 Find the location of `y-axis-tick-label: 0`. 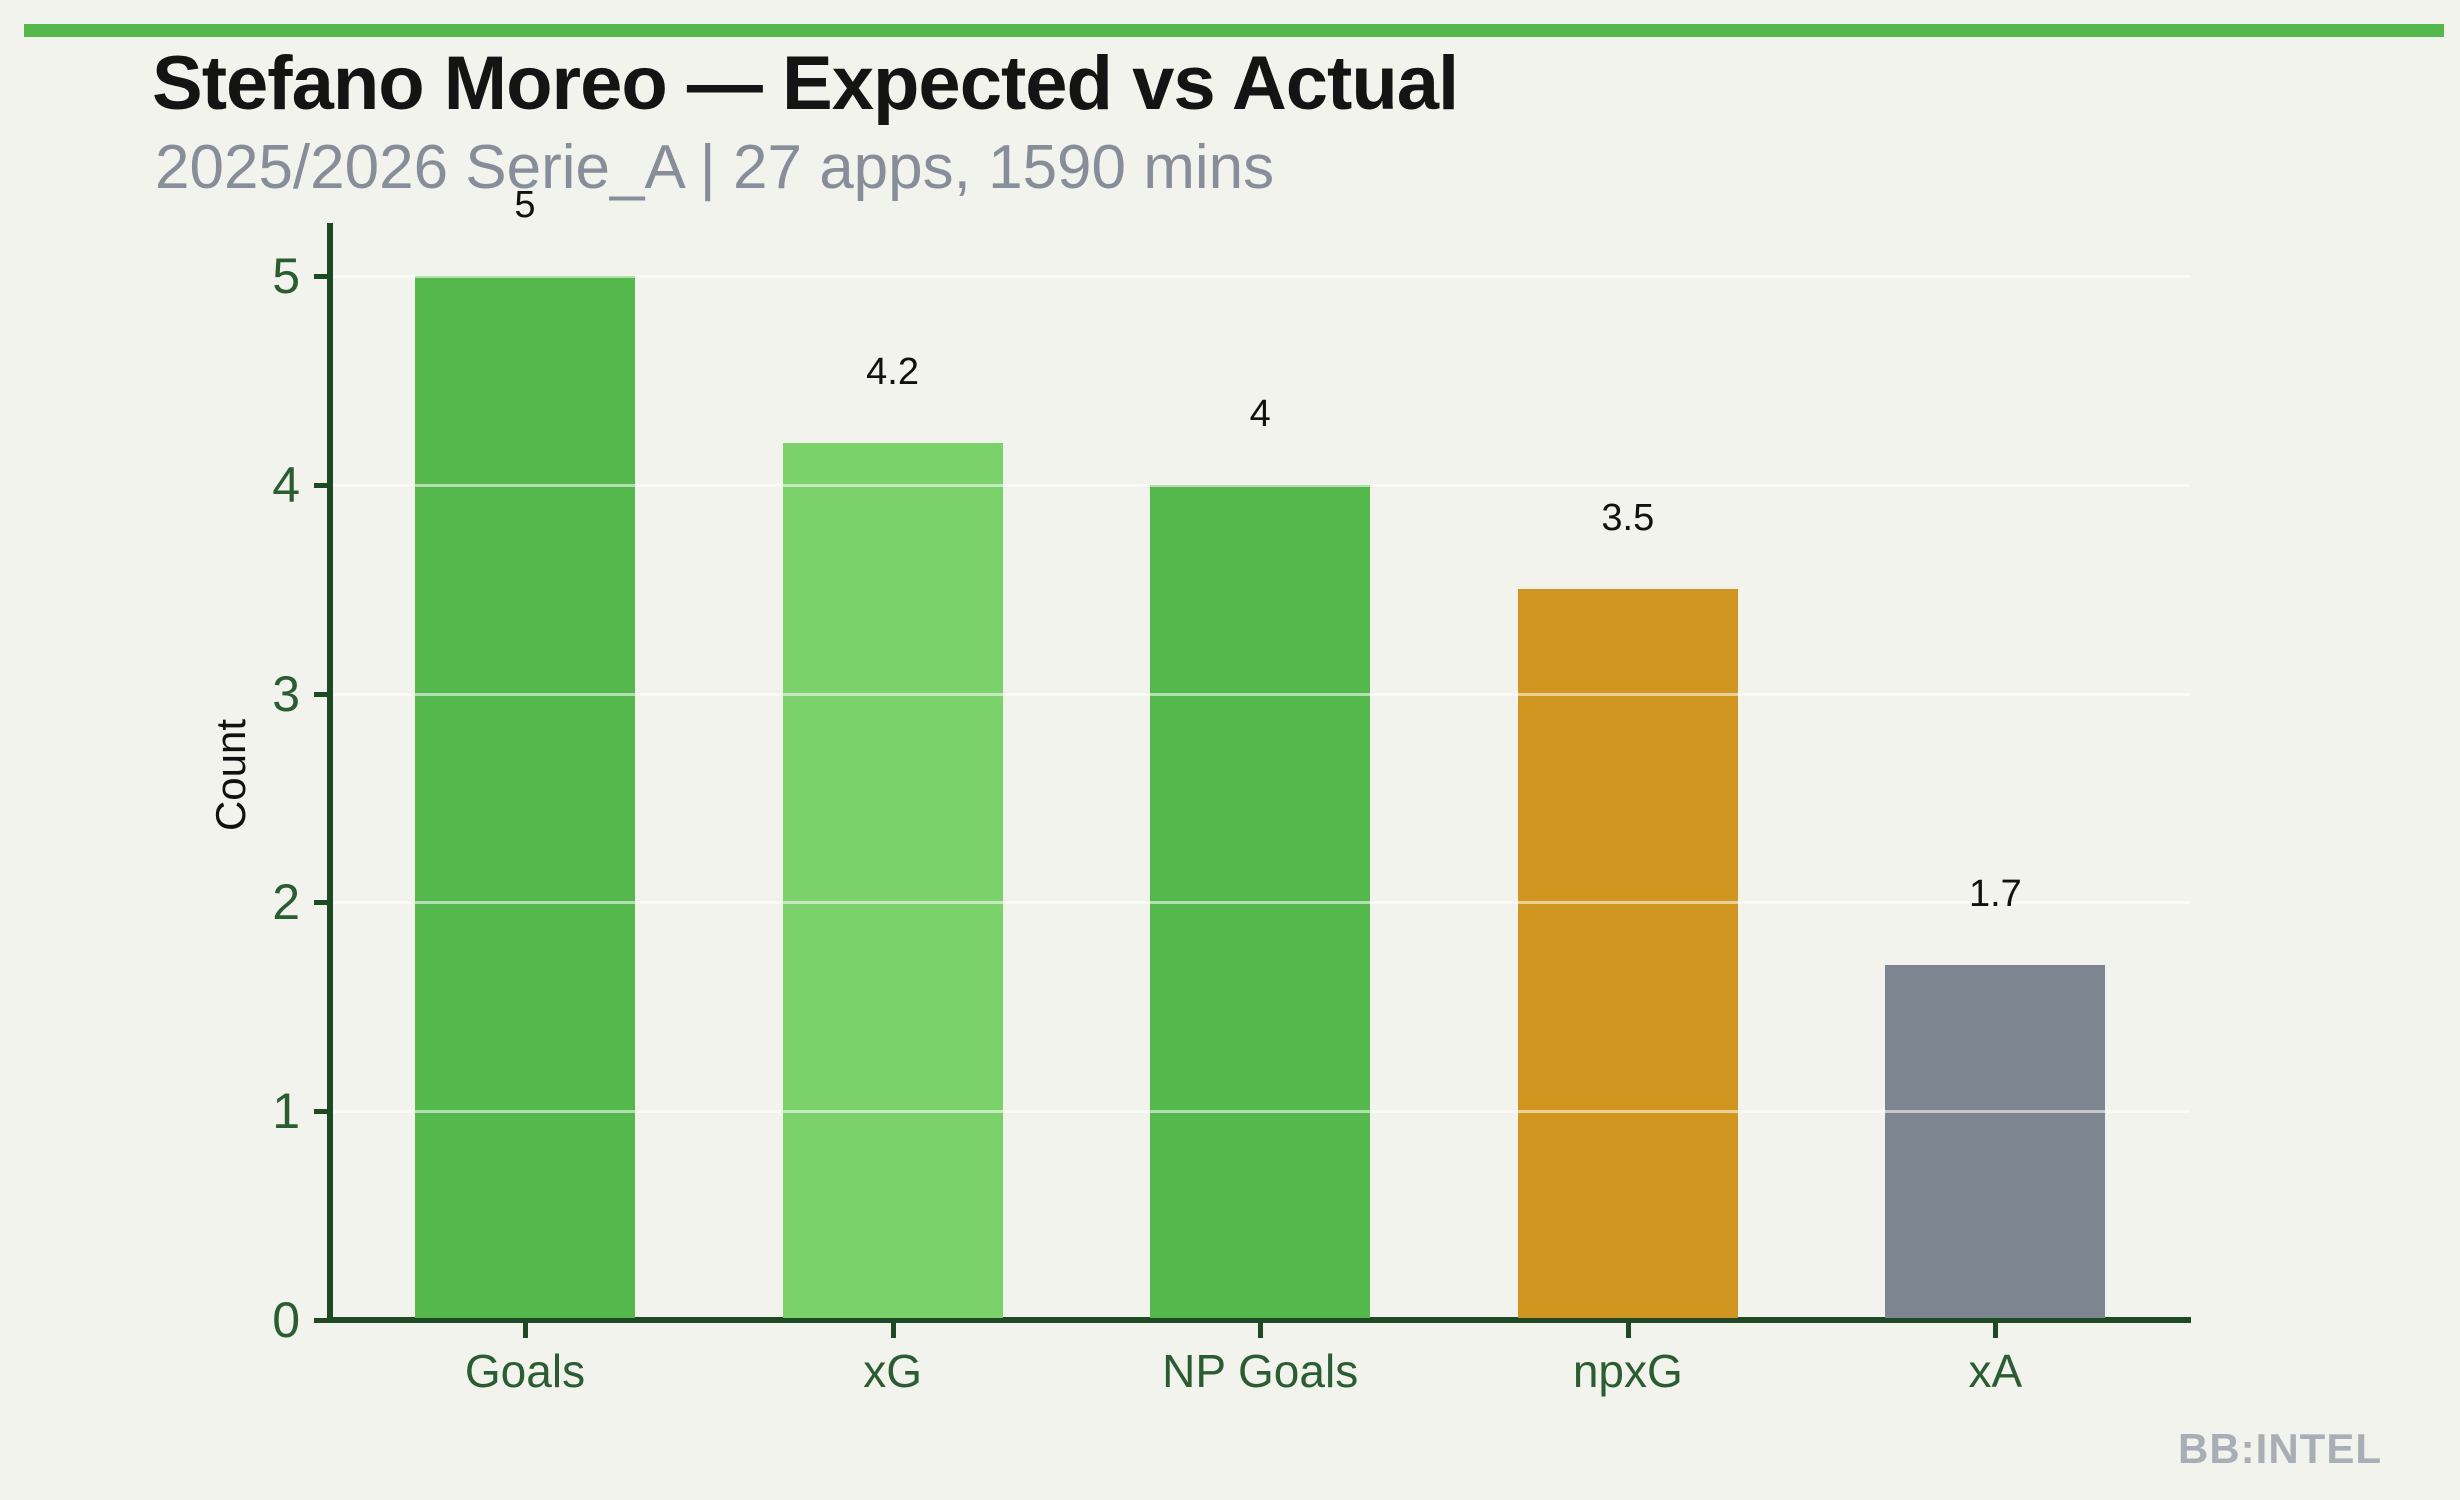

y-axis-tick-label: 0 is located at coordinates (286, 1320).